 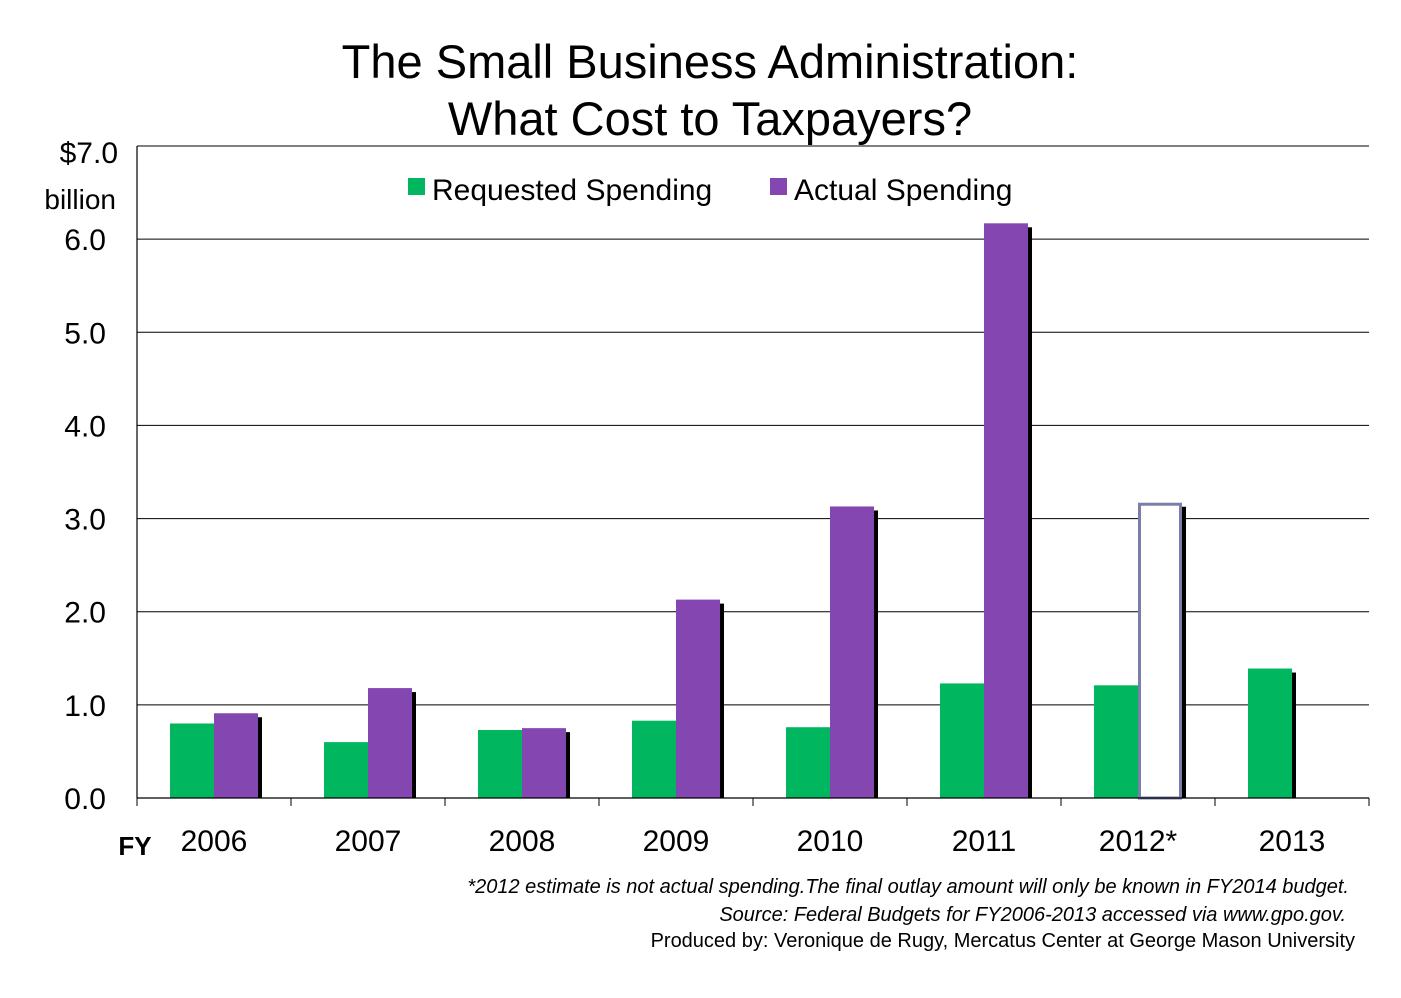 What do you see at coordinates (808, 762) in the screenshot?
I see `bar-requested-spending-2010` at bounding box center [808, 762].